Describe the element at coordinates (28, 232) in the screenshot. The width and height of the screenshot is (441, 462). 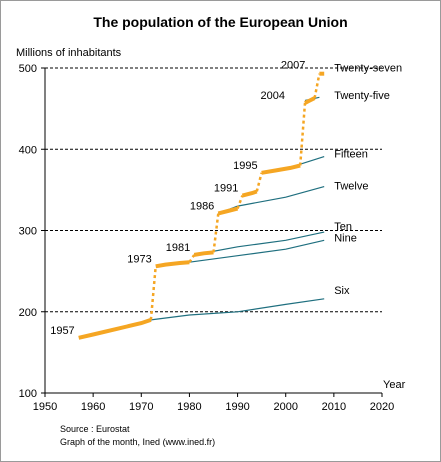
I see `y-tick-label: 300` at that location.